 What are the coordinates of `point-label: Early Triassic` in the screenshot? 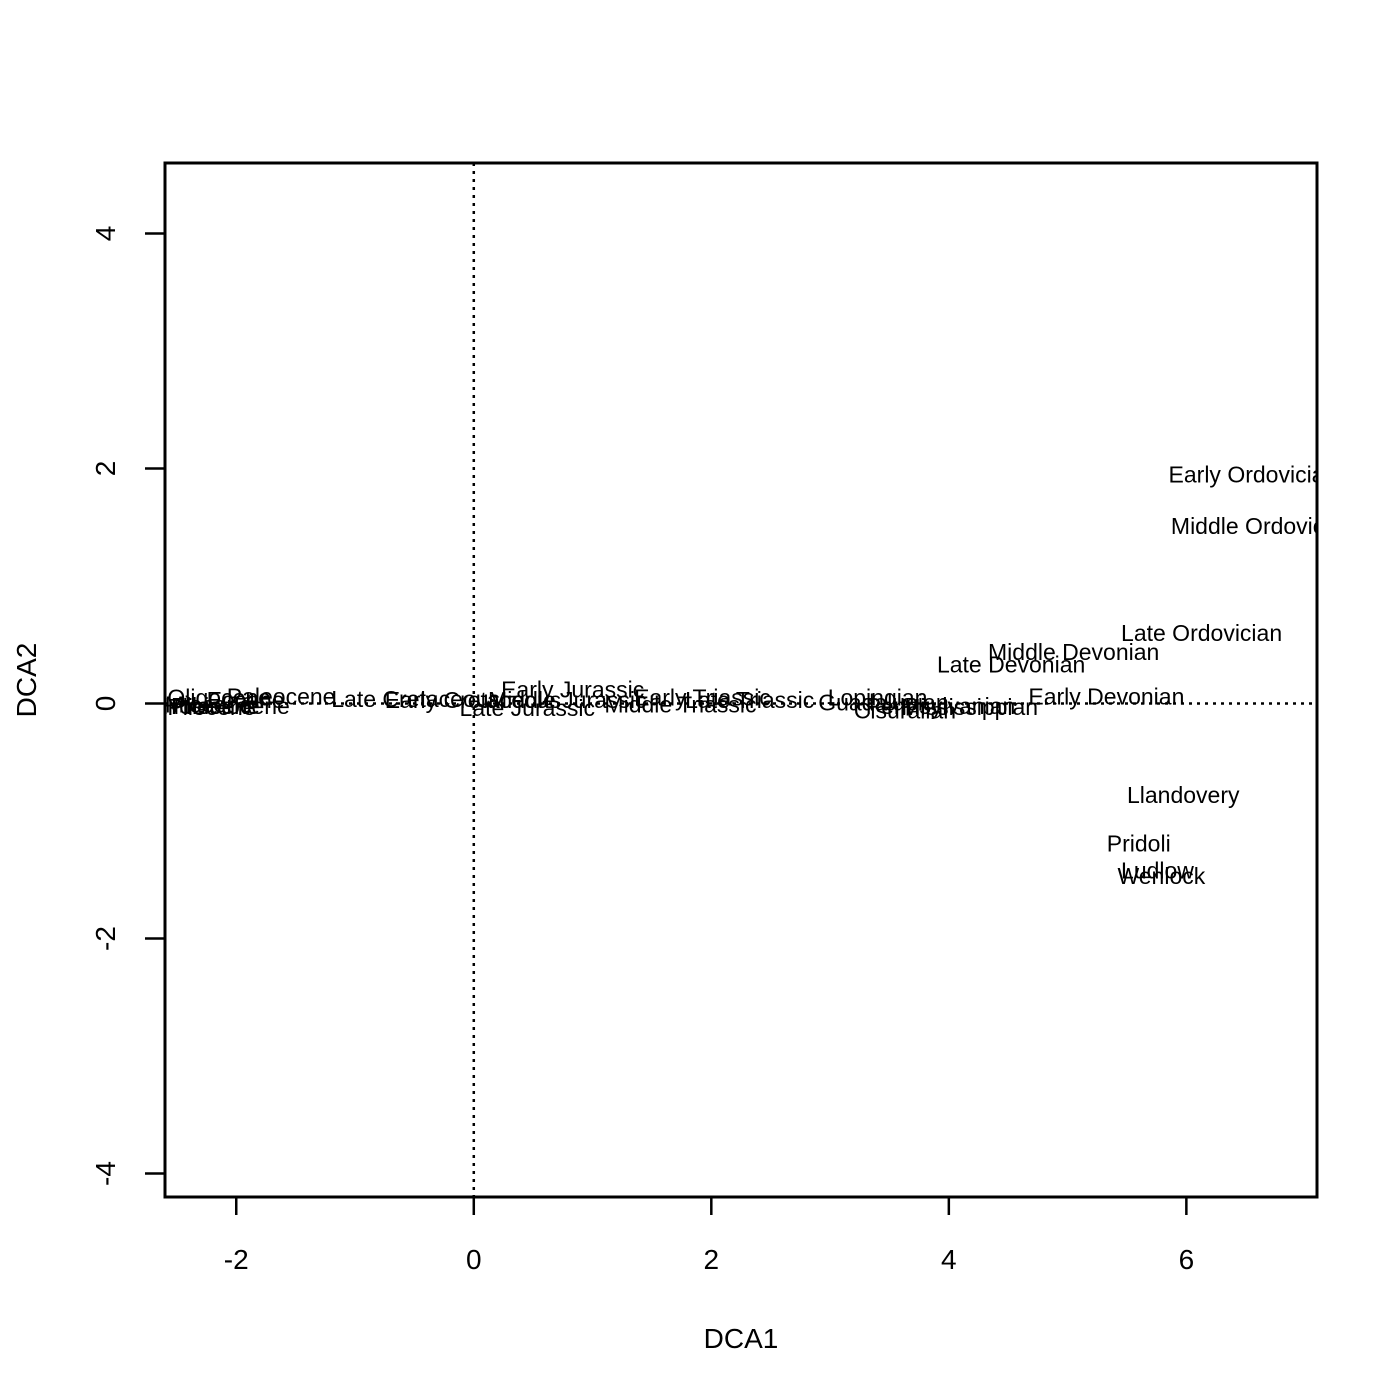 It's located at (702, 698).